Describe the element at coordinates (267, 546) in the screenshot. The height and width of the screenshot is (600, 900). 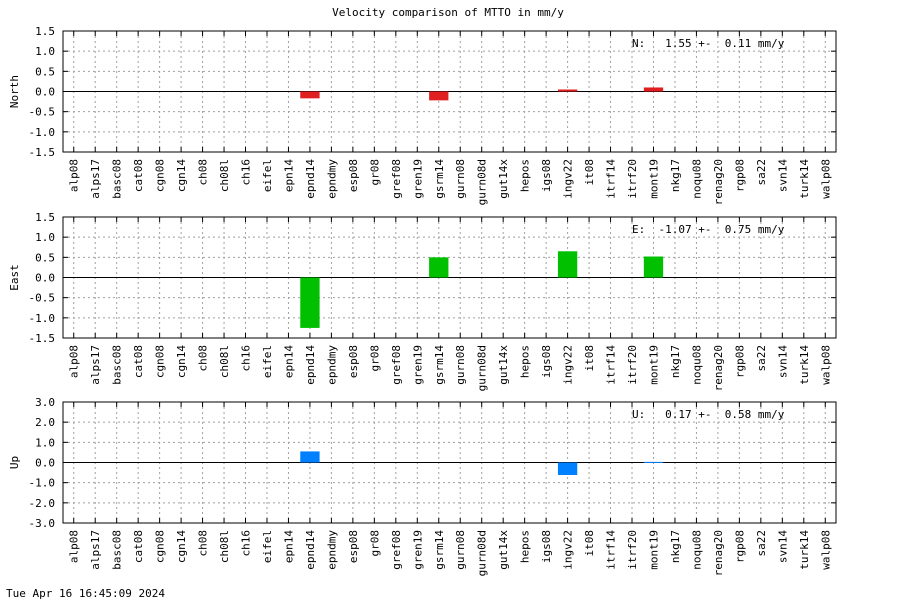
I see `x-tick-label: eifel` at that location.